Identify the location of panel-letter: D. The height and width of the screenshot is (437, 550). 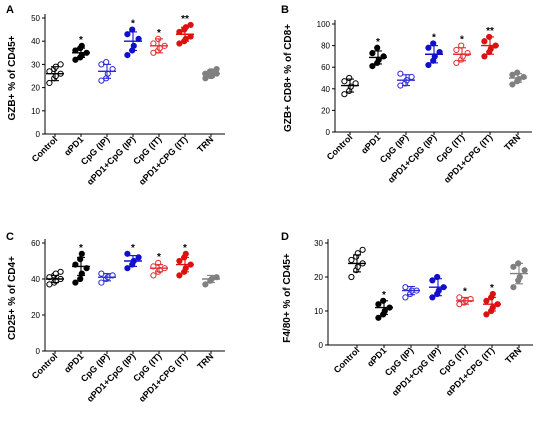
(285, 237).